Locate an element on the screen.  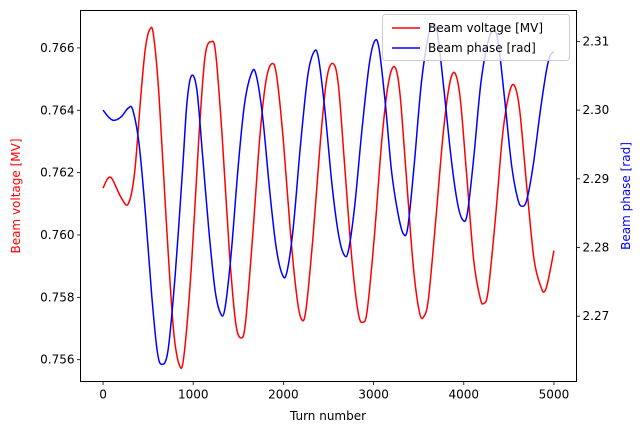
left-tick-label: 0.766 is located at coordinates (57, 48).